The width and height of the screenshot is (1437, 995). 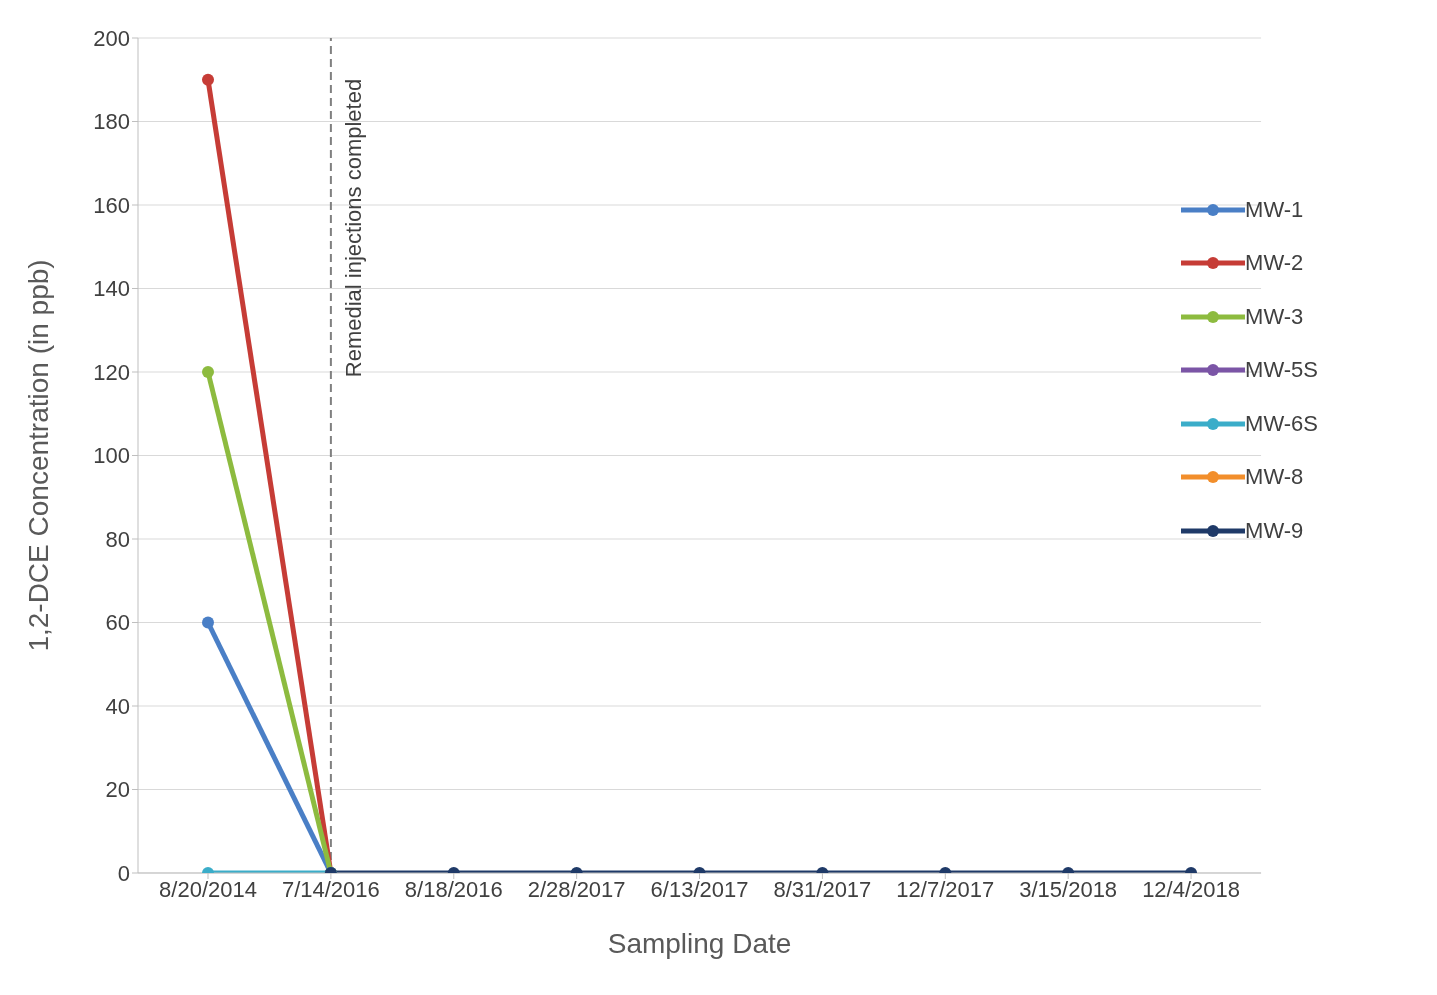 I want to click on y-tick-label: 0, so click(x=123, y=873).